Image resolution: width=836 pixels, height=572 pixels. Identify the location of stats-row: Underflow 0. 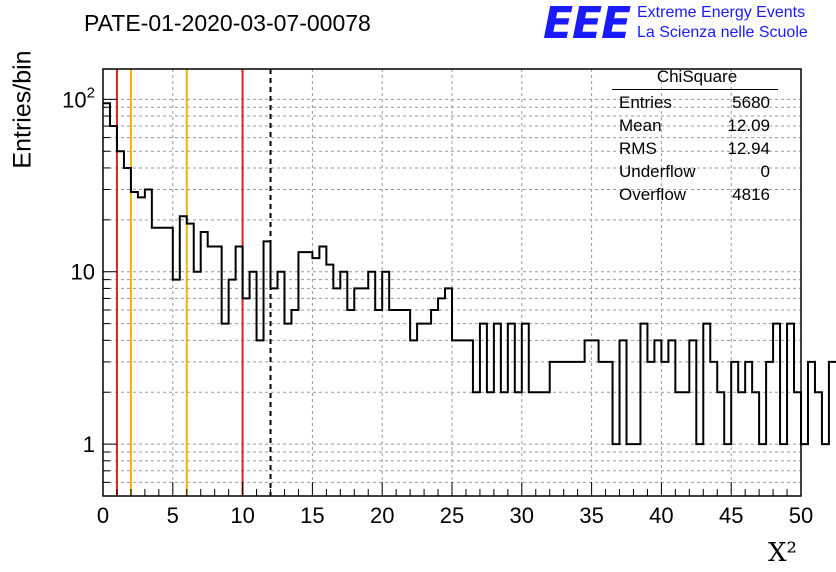
(695, 171).